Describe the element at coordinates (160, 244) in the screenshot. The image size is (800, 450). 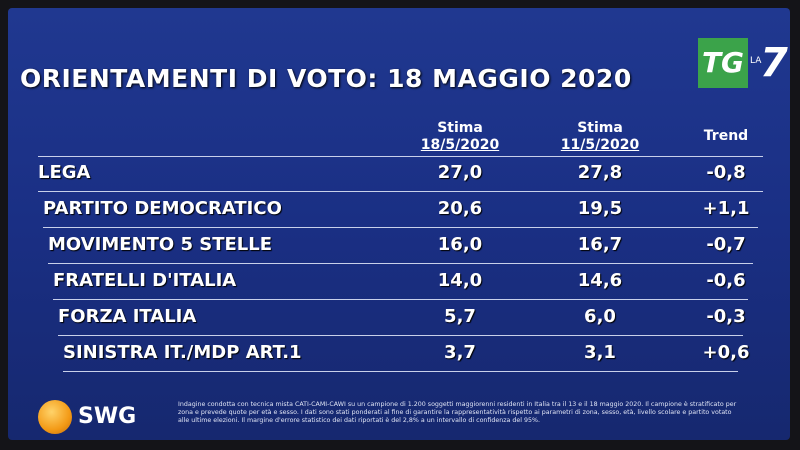
I see `row-label: MOVIMENTO 5 STELLE` at that location.